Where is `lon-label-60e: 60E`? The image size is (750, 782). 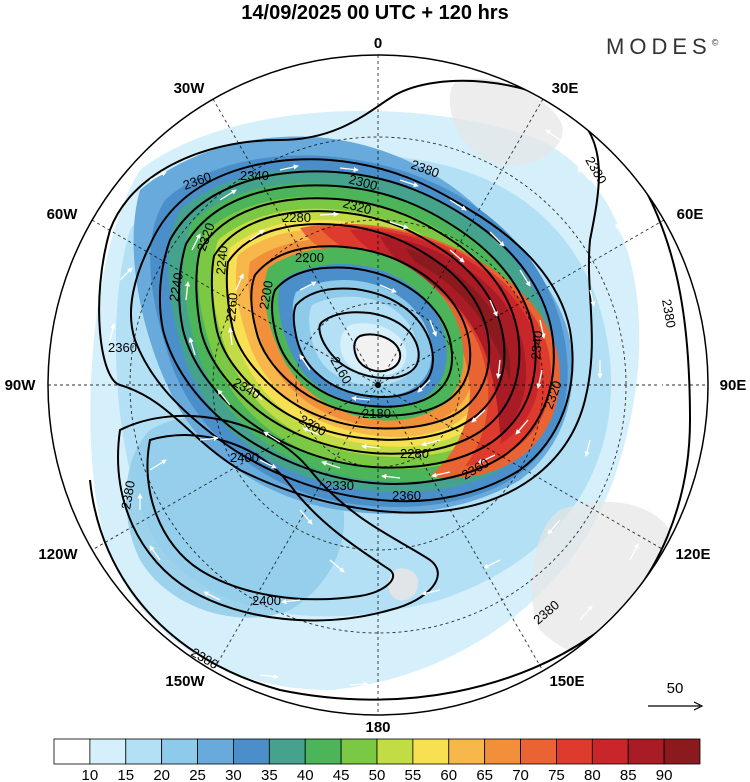 lon-label-60e: 60E is located at coordinates (690, 214).